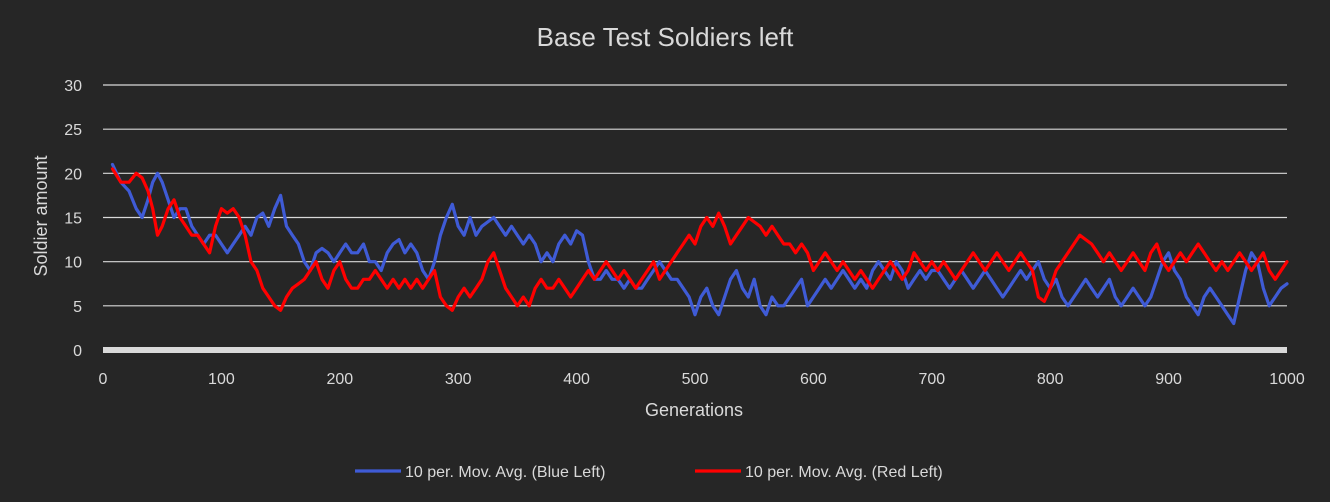 This screenshot has width=1330, height=502. I want to click on y-axis-ticks: 0 5 10 15 20 25 30, so click(73, 219).